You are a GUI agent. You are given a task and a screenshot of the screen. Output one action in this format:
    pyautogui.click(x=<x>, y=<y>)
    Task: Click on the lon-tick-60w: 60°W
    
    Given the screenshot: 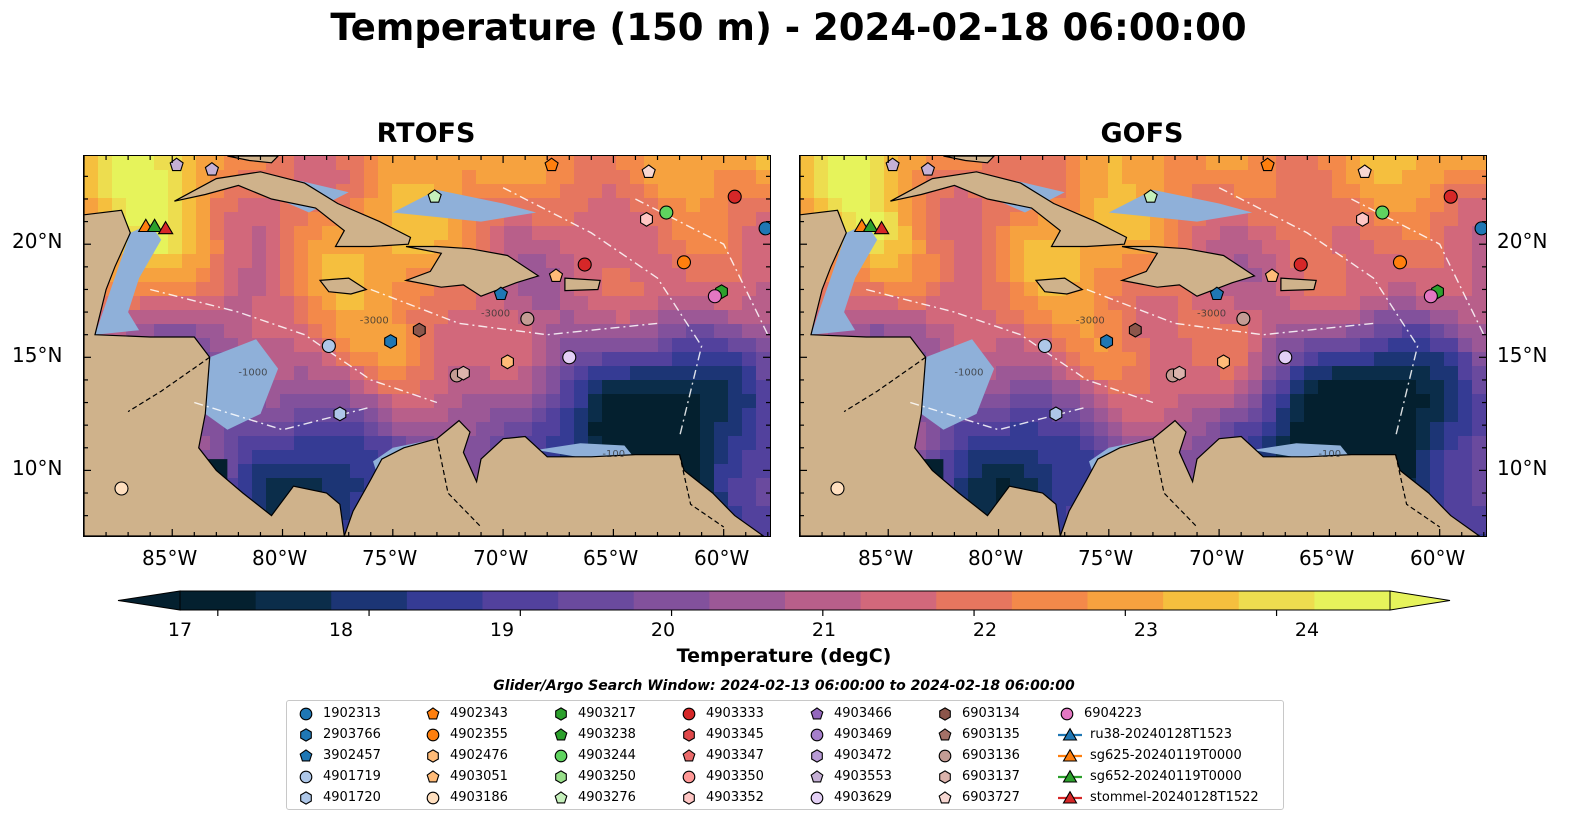 What is the action you would take?
    pyautogui.click(x=1438, y=558)
    